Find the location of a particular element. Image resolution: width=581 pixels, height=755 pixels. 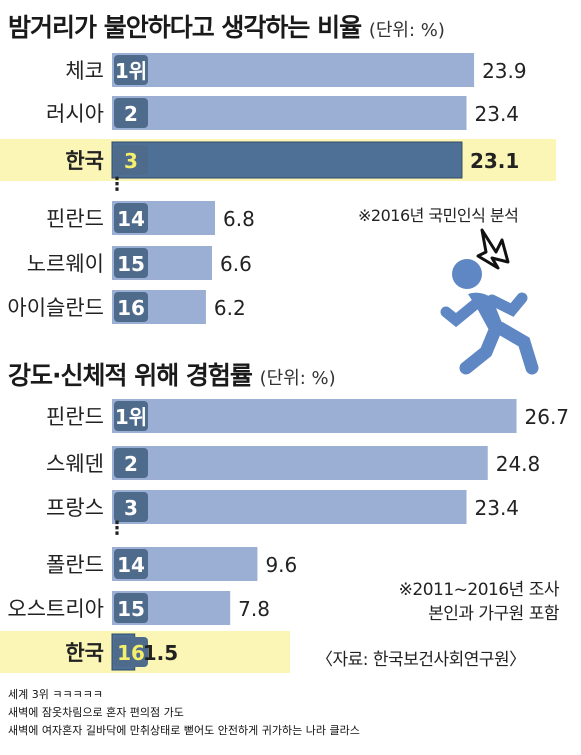

chart1-title: 밤거리가 불안하다고 생각하는 비율 (단위: %) is located at coordinates (226, 27).